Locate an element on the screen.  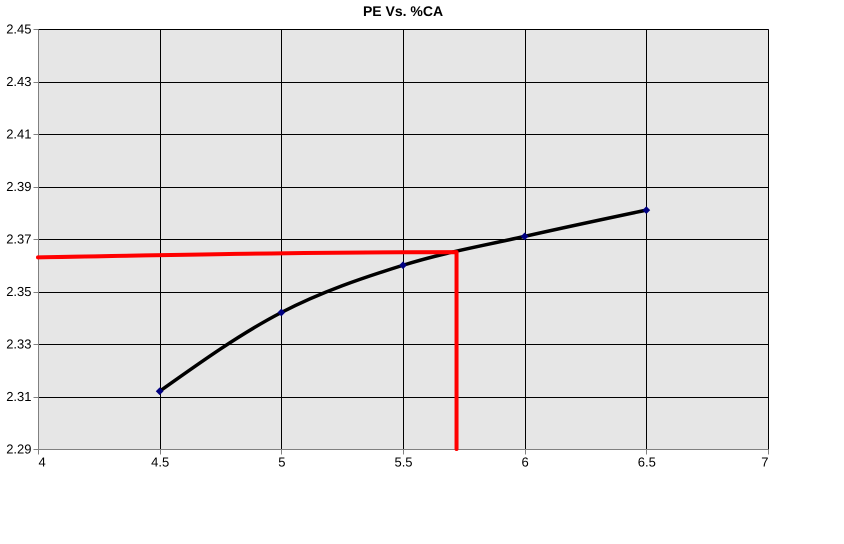
x-tick-label: 4 is located at coordinates (42, 462).